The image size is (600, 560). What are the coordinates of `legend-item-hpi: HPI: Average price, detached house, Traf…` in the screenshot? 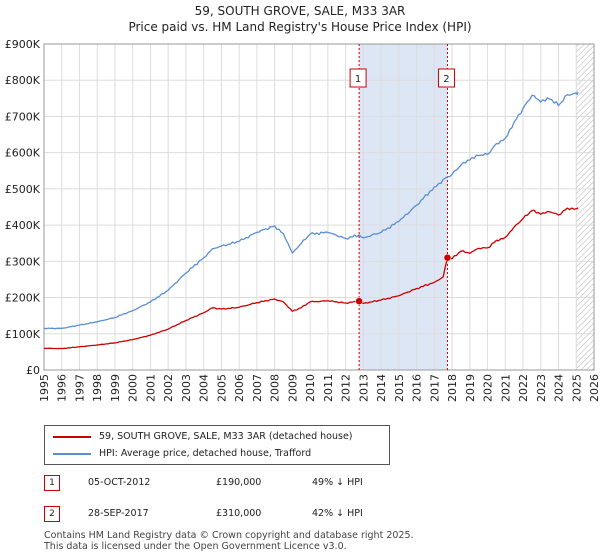 It's located at (182, 453).